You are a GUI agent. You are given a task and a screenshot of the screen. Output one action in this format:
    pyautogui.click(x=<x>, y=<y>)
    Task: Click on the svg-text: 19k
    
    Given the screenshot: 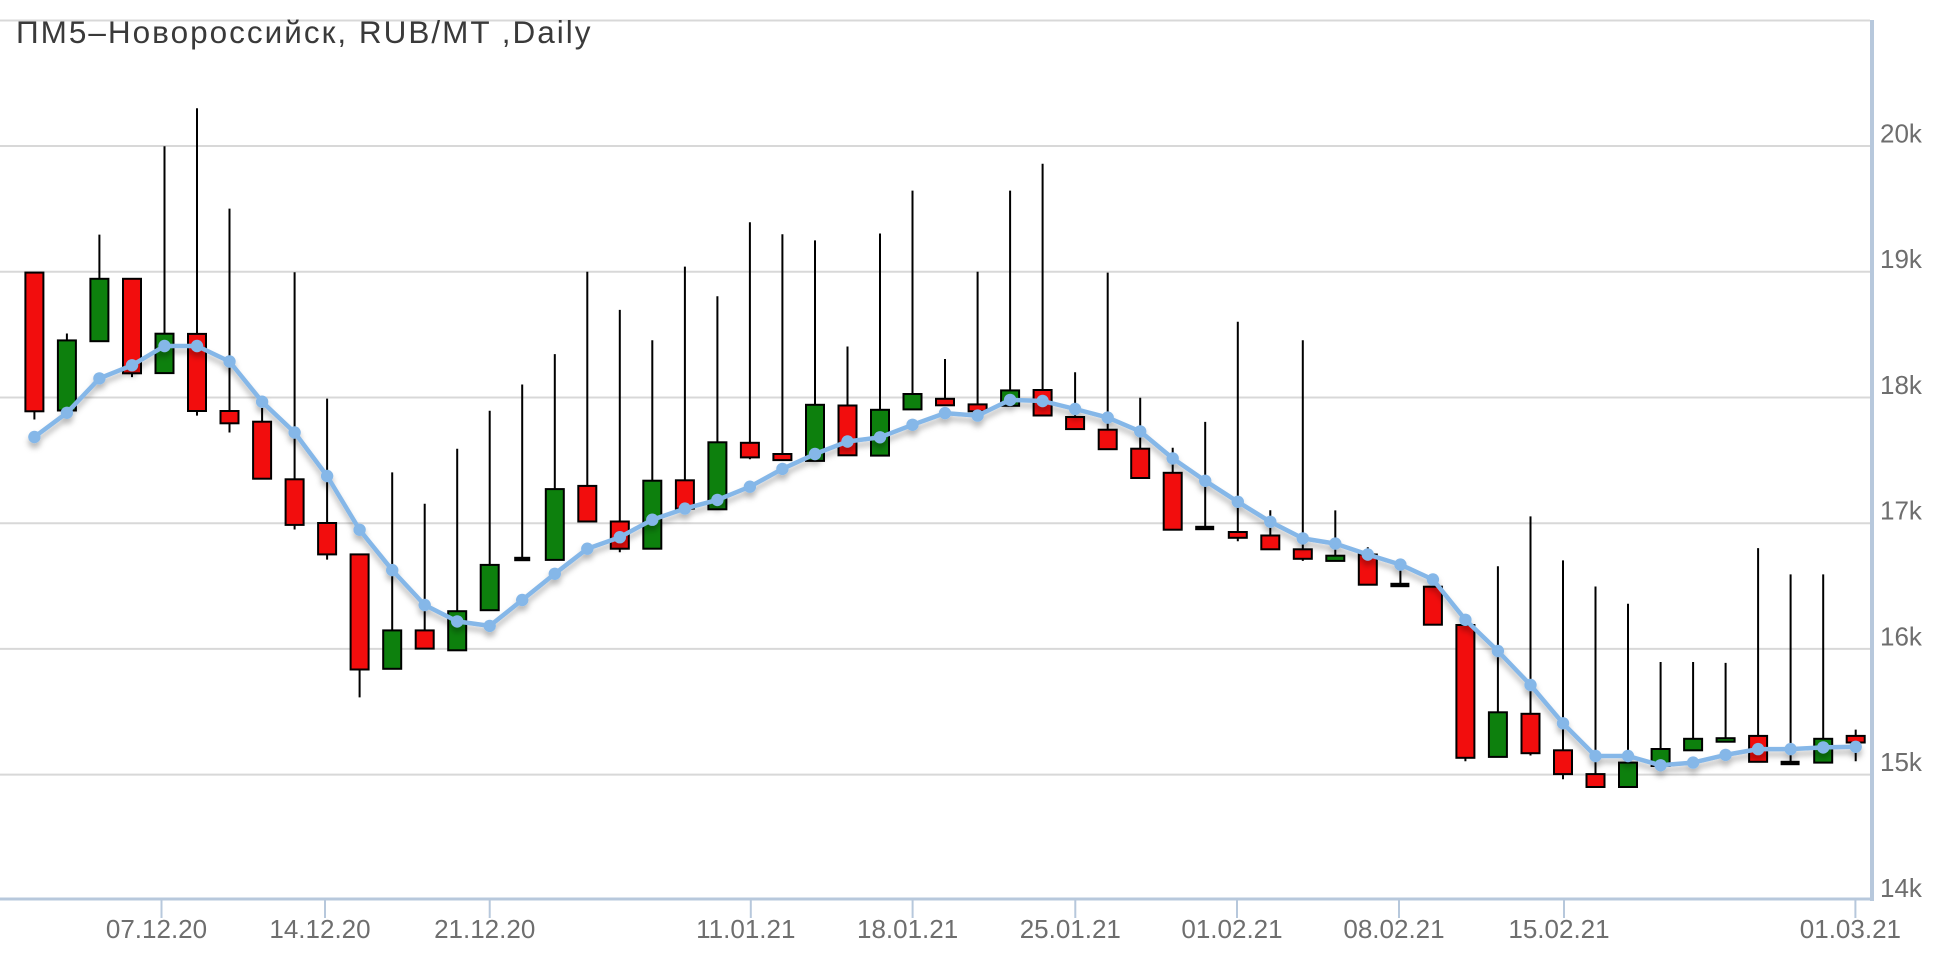 What is the action you would take?
    pyautogui.click(x=1901, y=259)
    